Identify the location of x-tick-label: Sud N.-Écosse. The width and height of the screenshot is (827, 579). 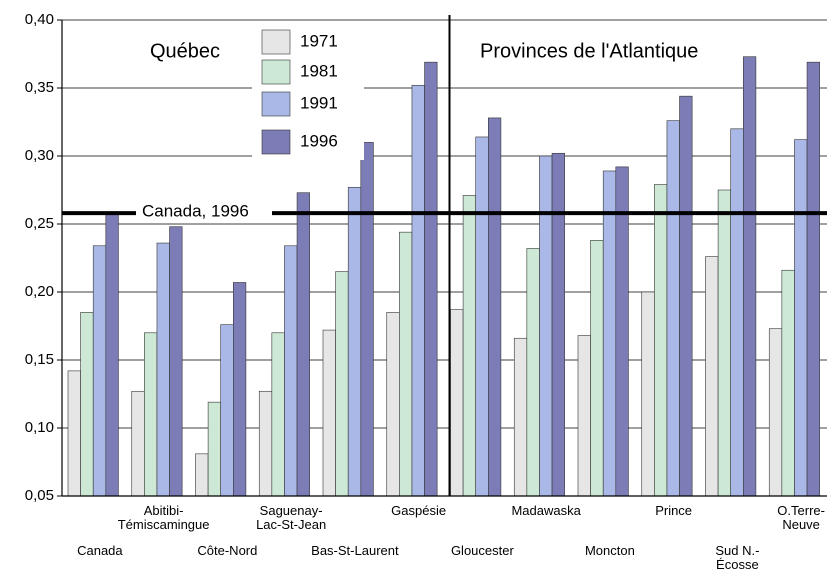
(737, 557).